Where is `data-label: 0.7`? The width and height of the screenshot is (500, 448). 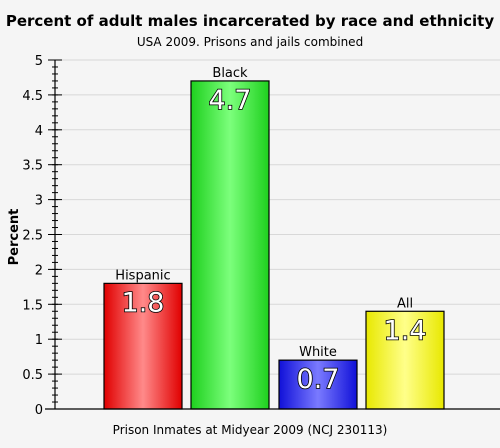
data-label: 0.7 is located at coordinates (318, 379).